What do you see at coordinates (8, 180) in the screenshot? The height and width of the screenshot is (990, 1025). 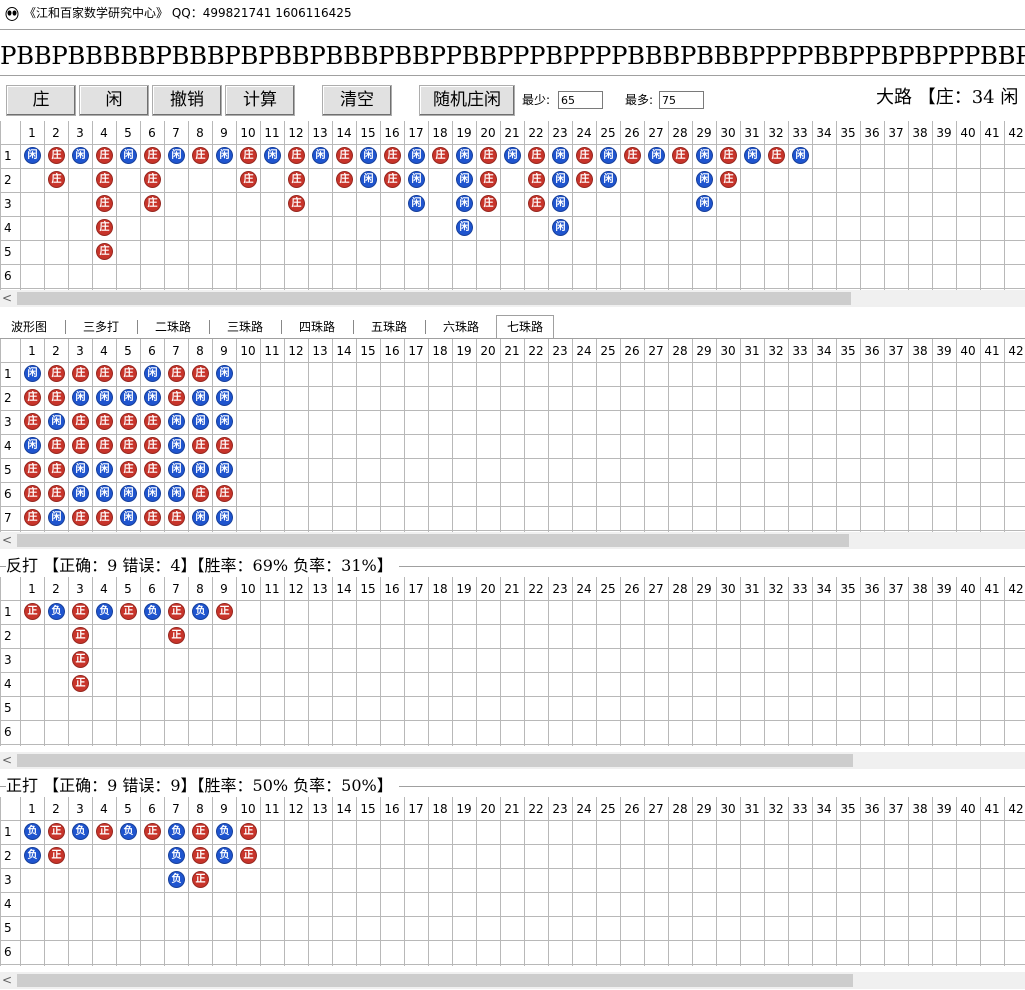 I see `row-header: 2` at bounding box center [8, 180].